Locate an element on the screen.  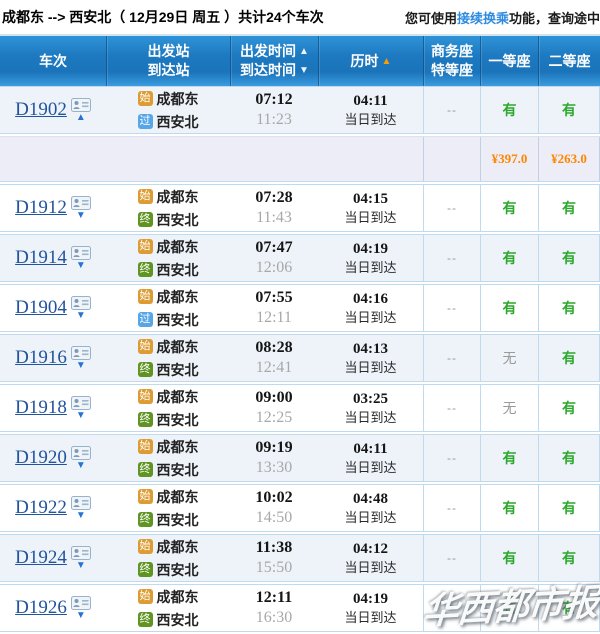
header-train-label: 车次 is located at coordinates (53, 60).